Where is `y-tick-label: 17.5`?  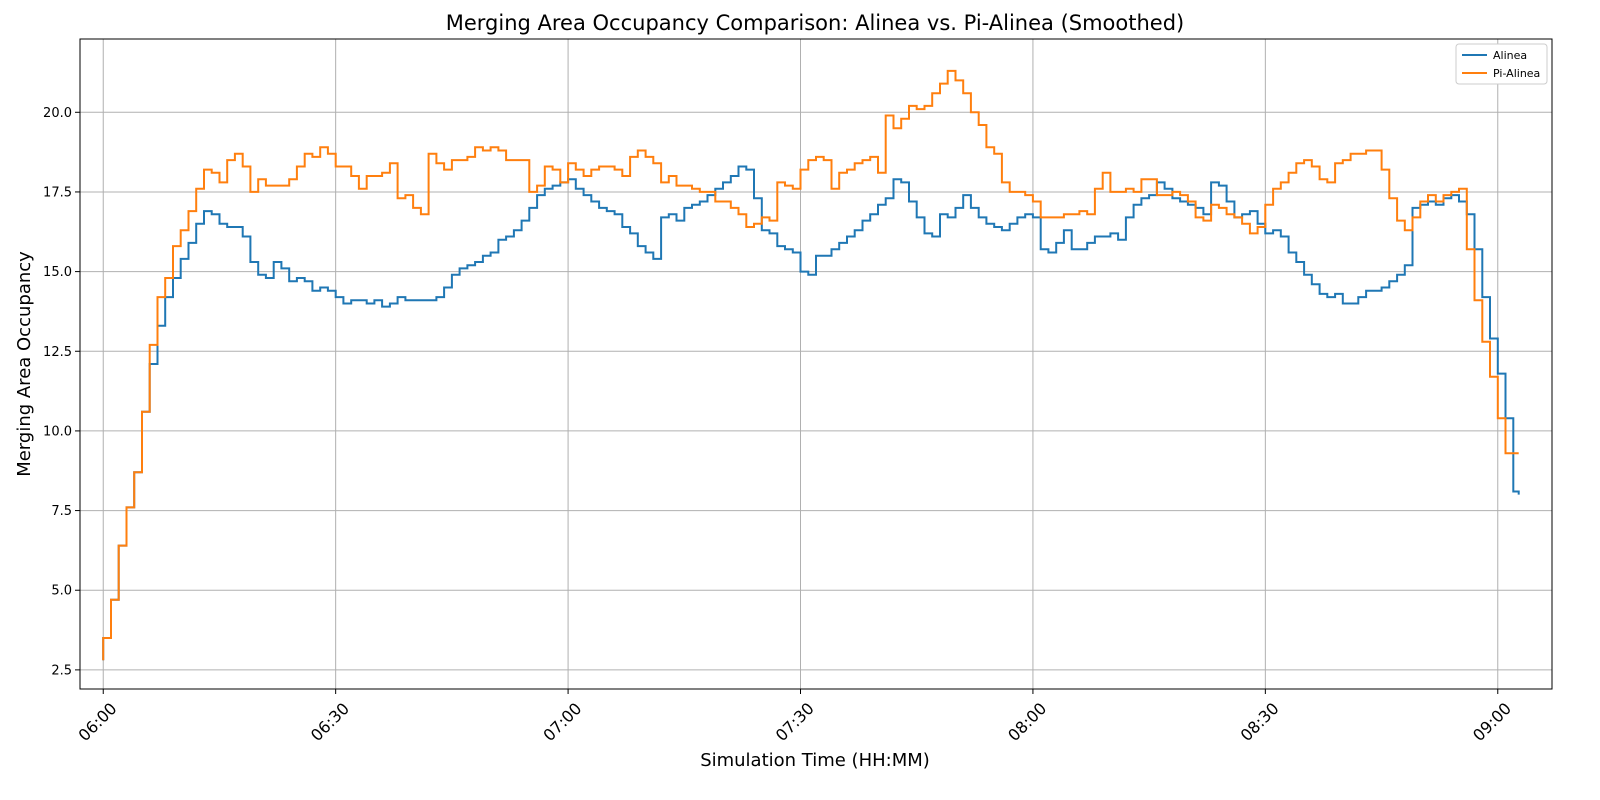 y-tick-label: 17.5 is located at coordinates (57, 192).